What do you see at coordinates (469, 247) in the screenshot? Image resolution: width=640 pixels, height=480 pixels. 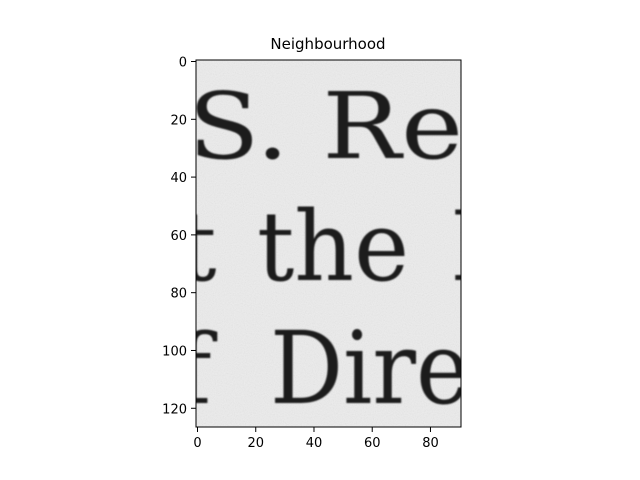 I see `text-line-2-fragment-right: I` at bounding box center [469, 247].